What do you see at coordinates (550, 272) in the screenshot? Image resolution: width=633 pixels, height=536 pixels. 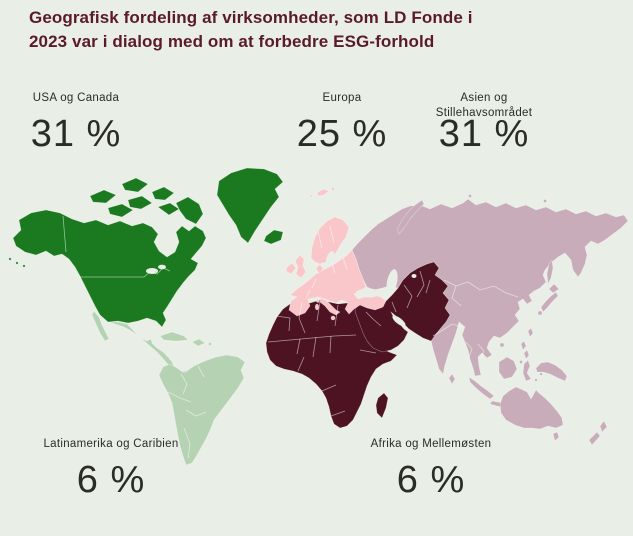 I see `sakhalin-shape` at bounding box center [550, 272].